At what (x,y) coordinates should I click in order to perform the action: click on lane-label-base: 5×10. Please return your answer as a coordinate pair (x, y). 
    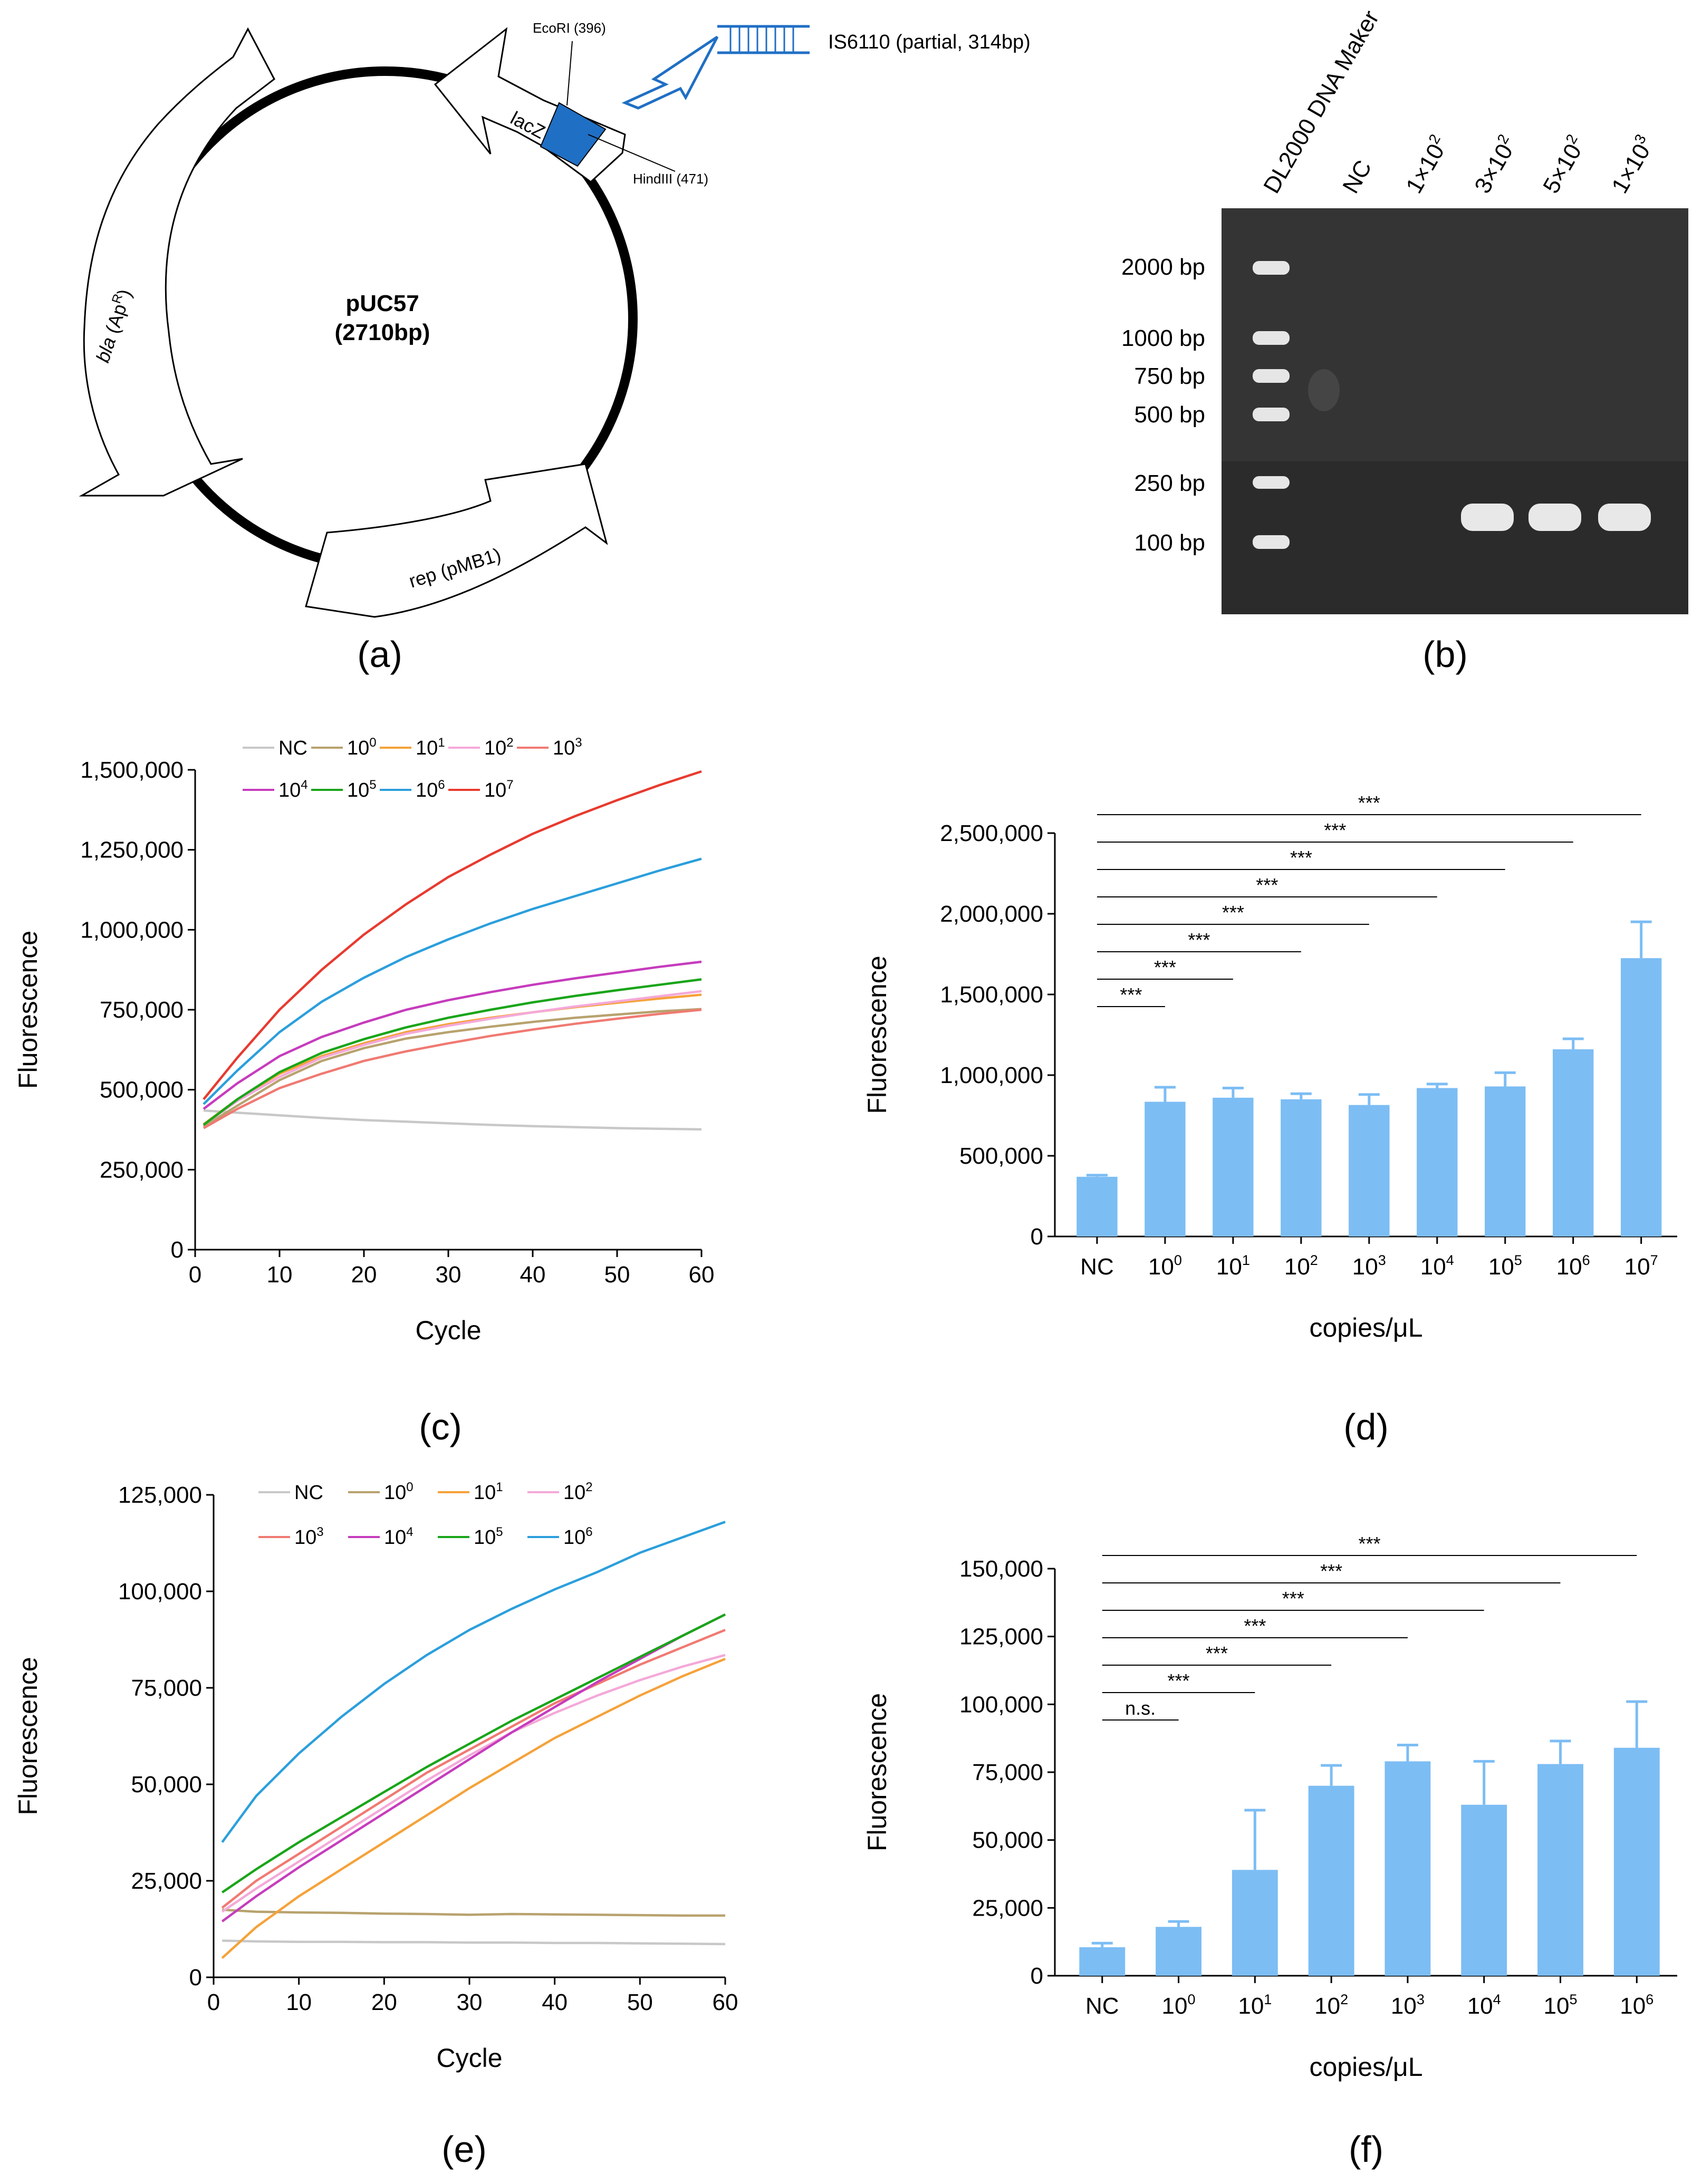
    Looking at the image, I should click on (1562, 169).